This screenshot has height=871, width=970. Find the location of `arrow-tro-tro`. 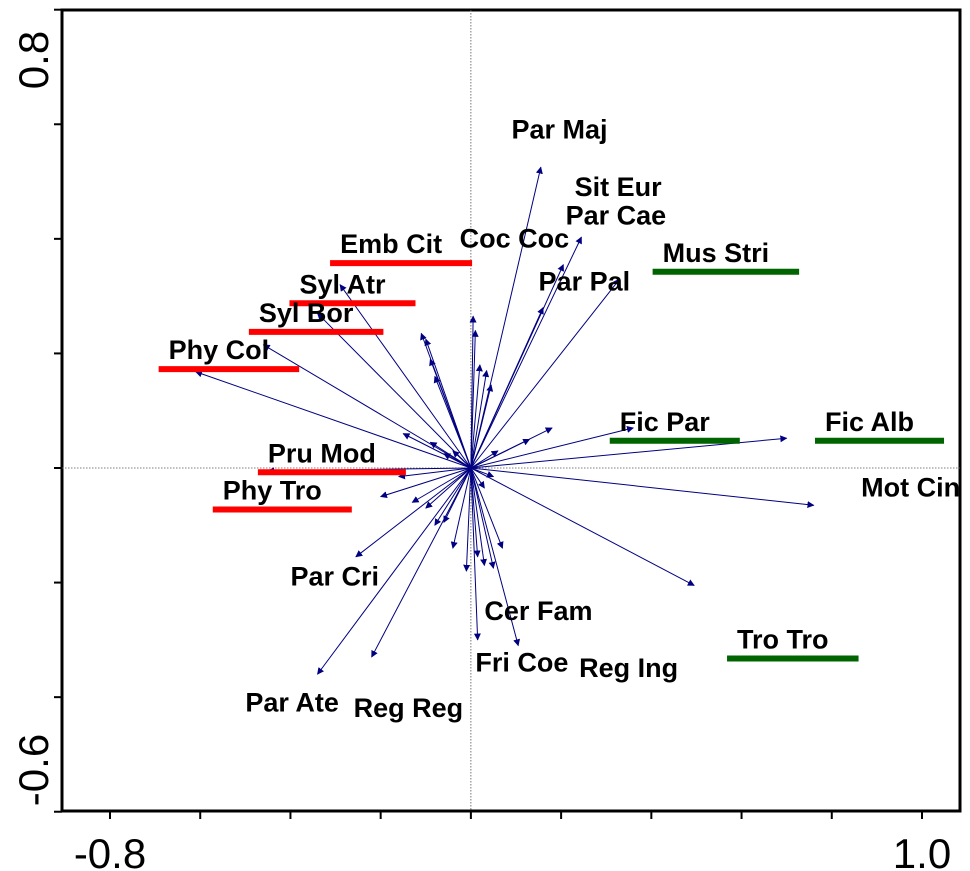

arrow-tro-tro is located at coordinates (582, 526).